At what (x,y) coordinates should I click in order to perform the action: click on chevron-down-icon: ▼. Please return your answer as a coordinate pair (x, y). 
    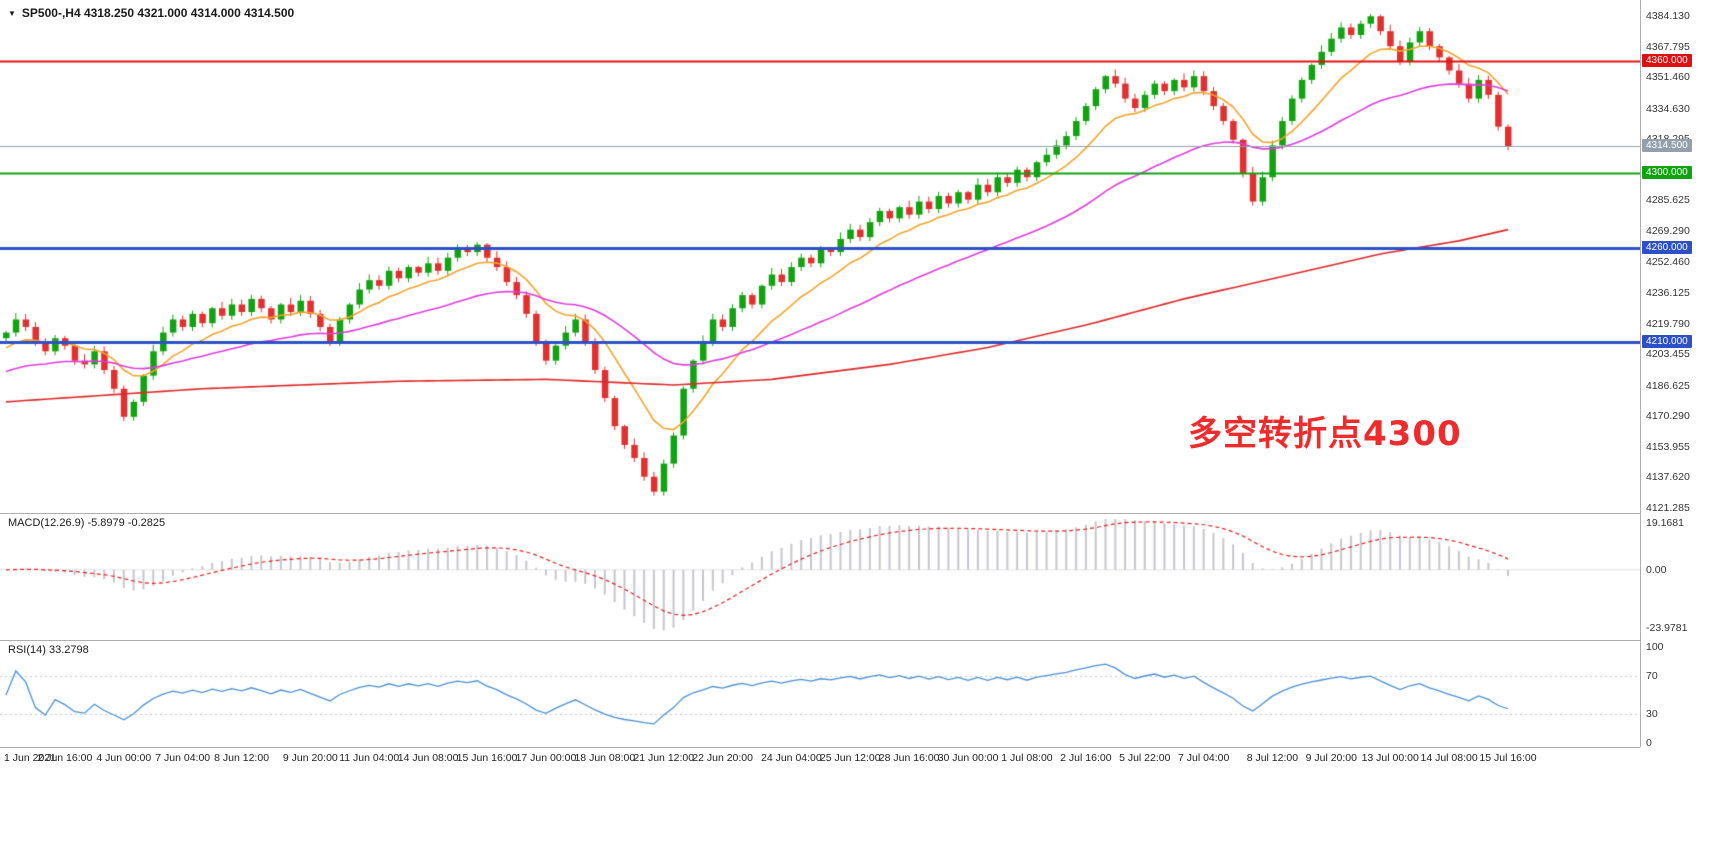
    Looking at the image, I should click on (12, 13).